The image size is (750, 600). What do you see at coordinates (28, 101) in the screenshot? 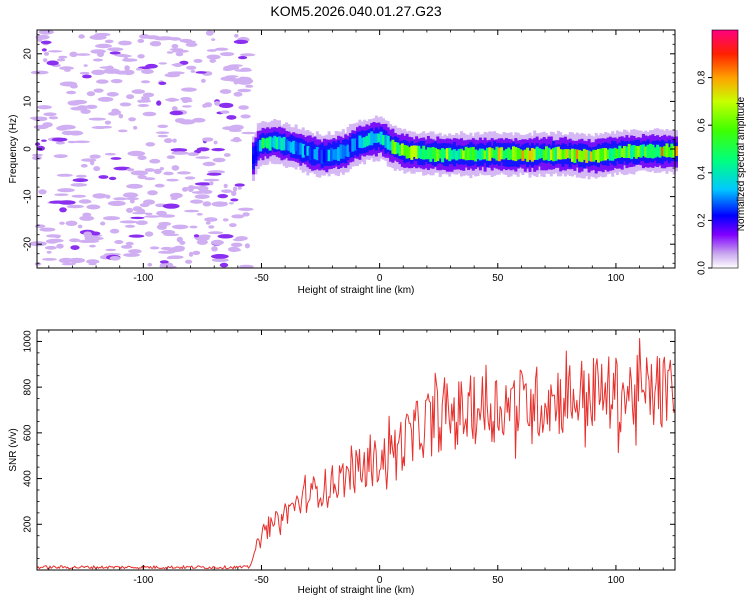
I see `spec-y-tick-label: 10` at bounding box center [28, 101].